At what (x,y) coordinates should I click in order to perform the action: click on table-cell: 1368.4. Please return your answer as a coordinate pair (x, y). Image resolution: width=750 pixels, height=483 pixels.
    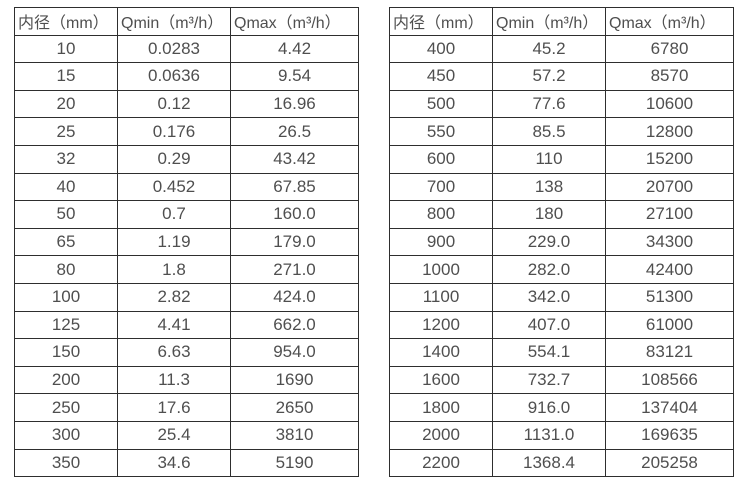
    Looking at the image, I should click on (549, 463).